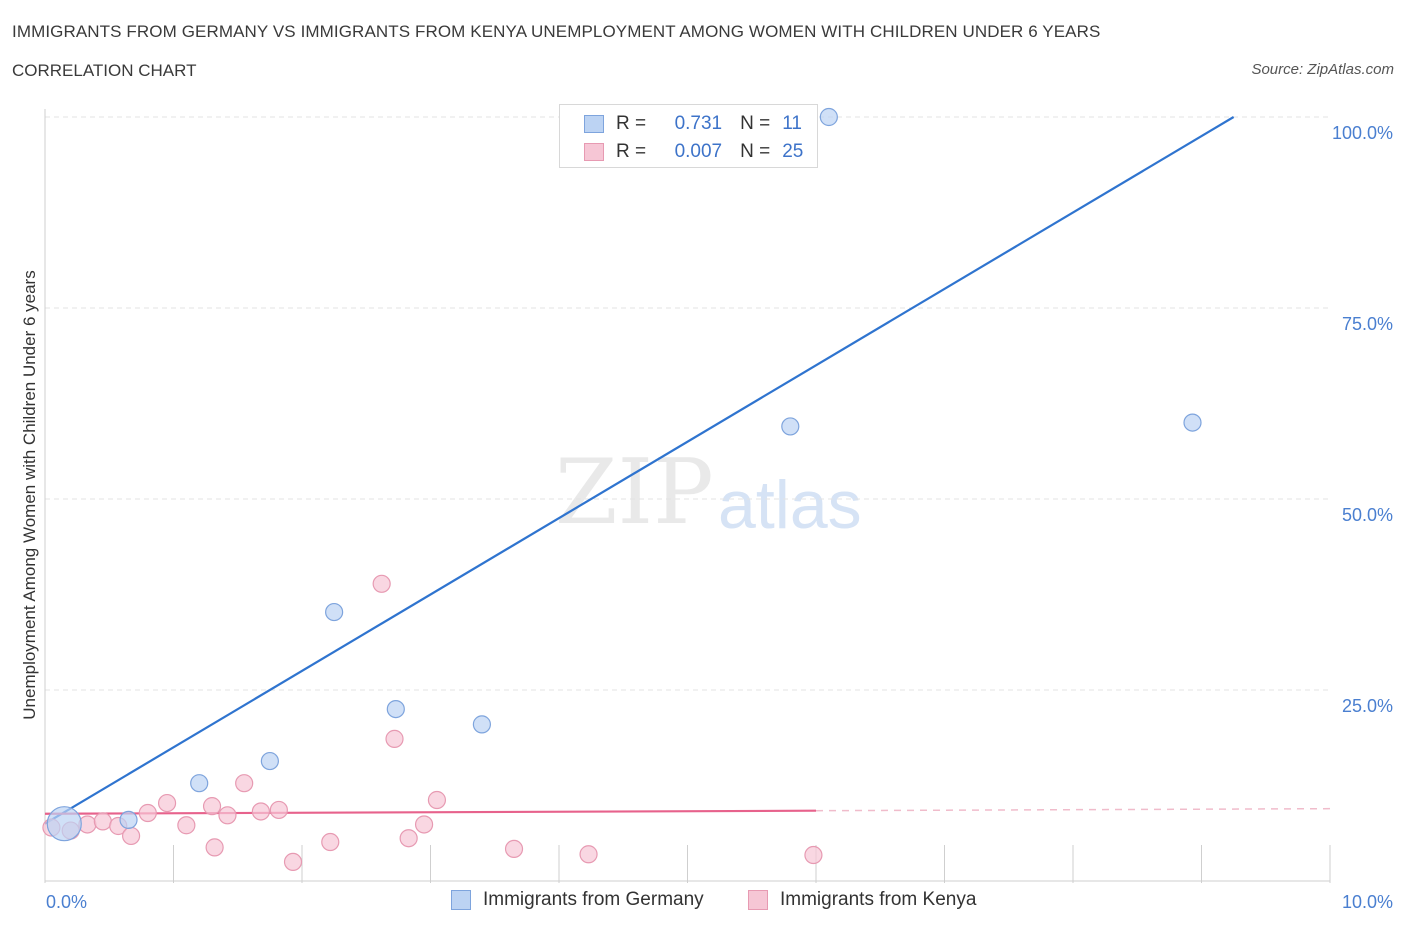 The width and height of the screenshot is (1406, 930). Describe the element at coordinates (593, 899) in the screenshot. I see `legend-germany-label: Immigrants from Germany` at that location.